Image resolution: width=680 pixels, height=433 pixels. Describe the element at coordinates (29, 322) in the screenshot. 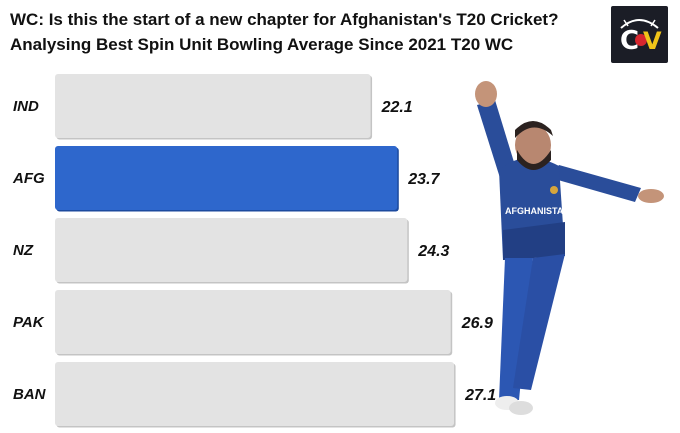

I see `category-label-pak: PAK` at that location.